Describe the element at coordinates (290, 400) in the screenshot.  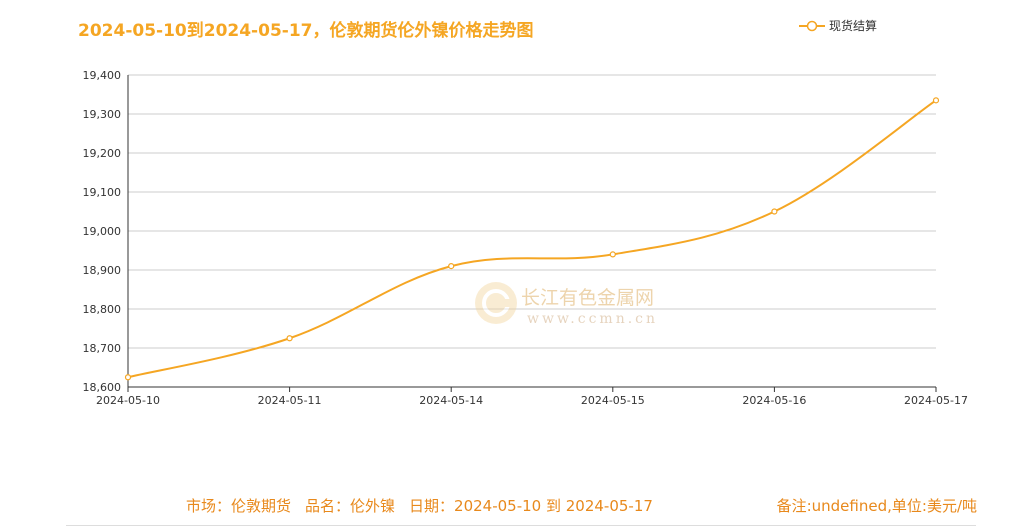
I see `x-tick-label: 2024-05-11` at that location.